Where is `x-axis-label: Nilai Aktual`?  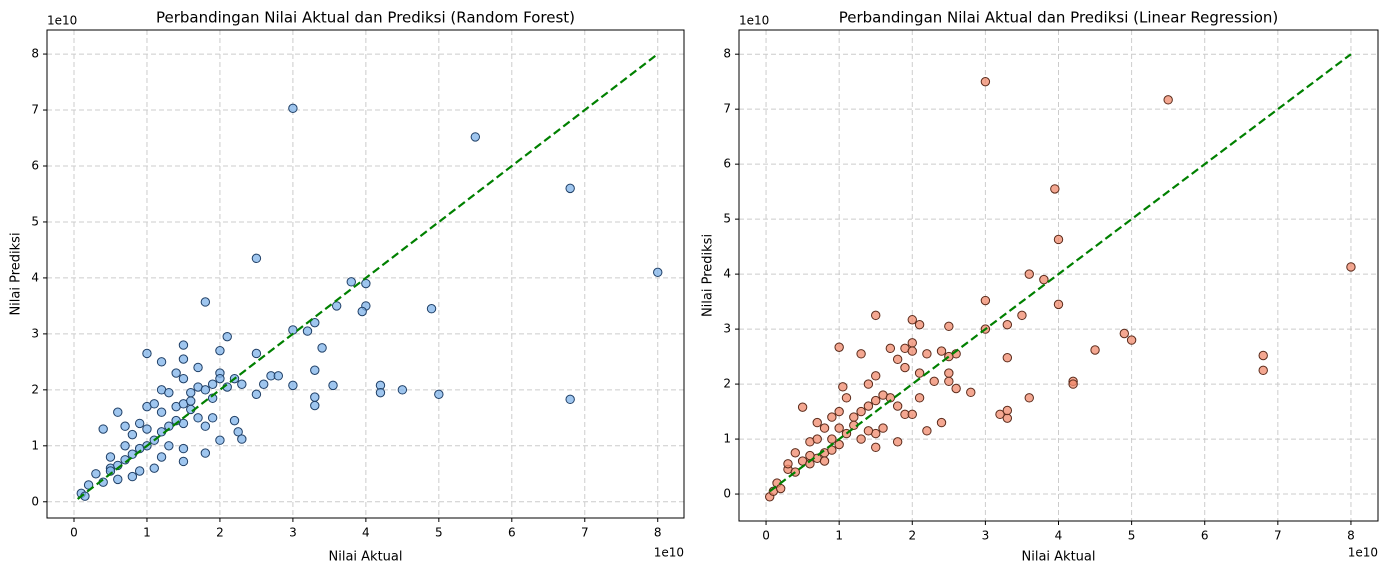 x-axis-label: Nilai Aktual is located at coordinates (366, 557).